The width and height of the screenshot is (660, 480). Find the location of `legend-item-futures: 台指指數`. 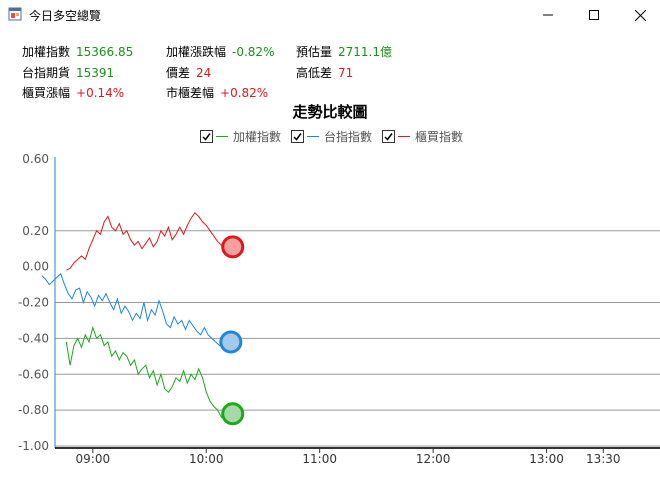

legend-item-futures: 台指指數 is located at coordinates (331, 136).